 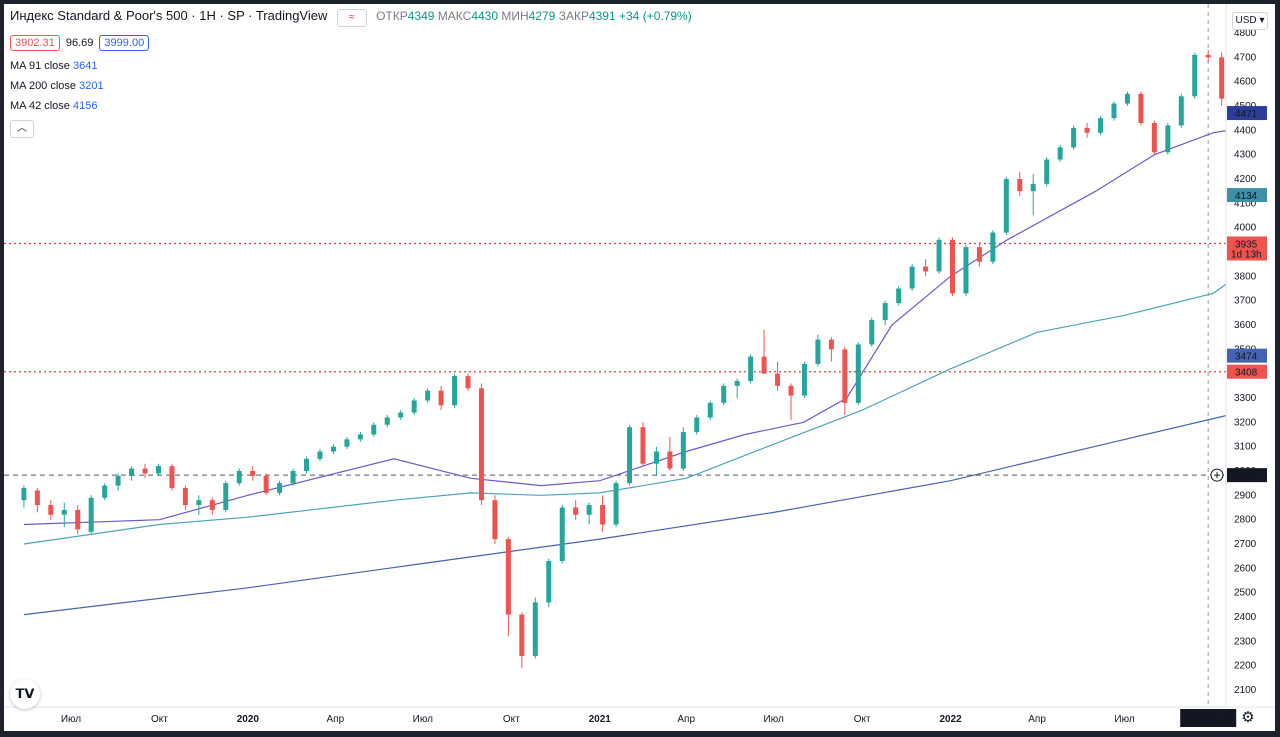 I want to click on spread-value: 96.69, so click(x=79, y=43).